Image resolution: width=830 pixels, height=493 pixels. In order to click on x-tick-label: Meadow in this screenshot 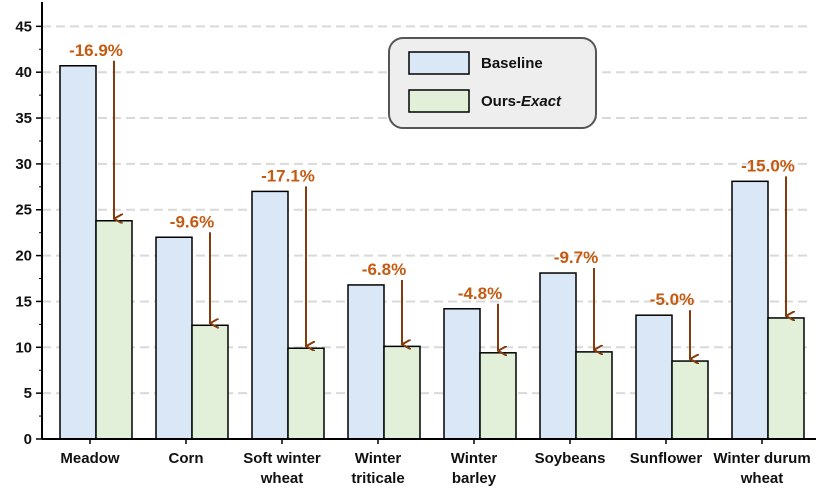, I will do `click(90, 458)`.